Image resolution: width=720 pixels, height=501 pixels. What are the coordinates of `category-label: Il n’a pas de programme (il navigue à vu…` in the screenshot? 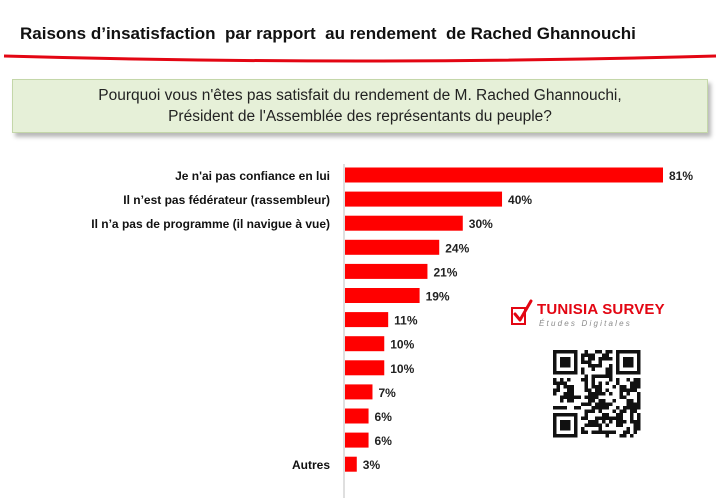 It's located at (210, 224).